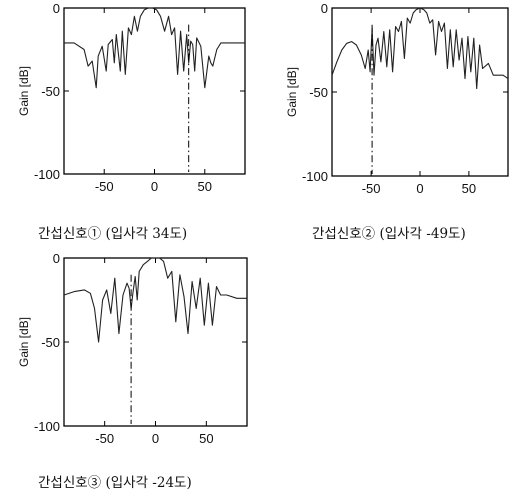 The image size is (516, 496). I want to click on chart-caption-2: 간섭신호② (입사각 -49도), so click(389, 234).